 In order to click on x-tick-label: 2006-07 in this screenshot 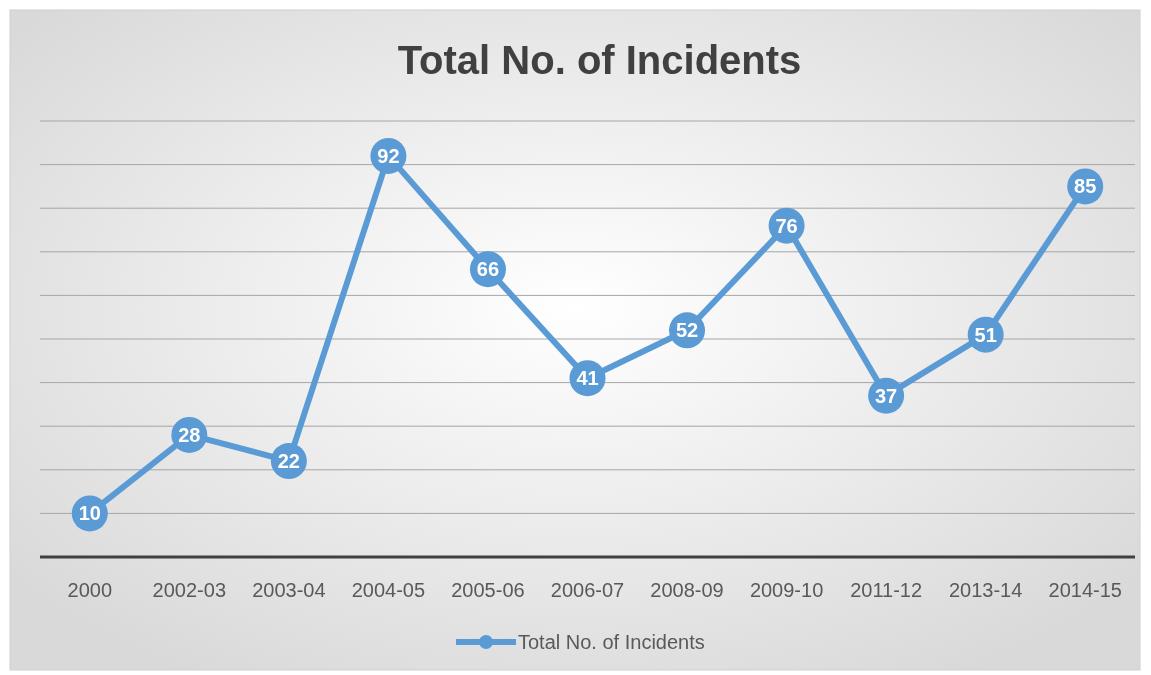, I will do `click(587, 590)`.